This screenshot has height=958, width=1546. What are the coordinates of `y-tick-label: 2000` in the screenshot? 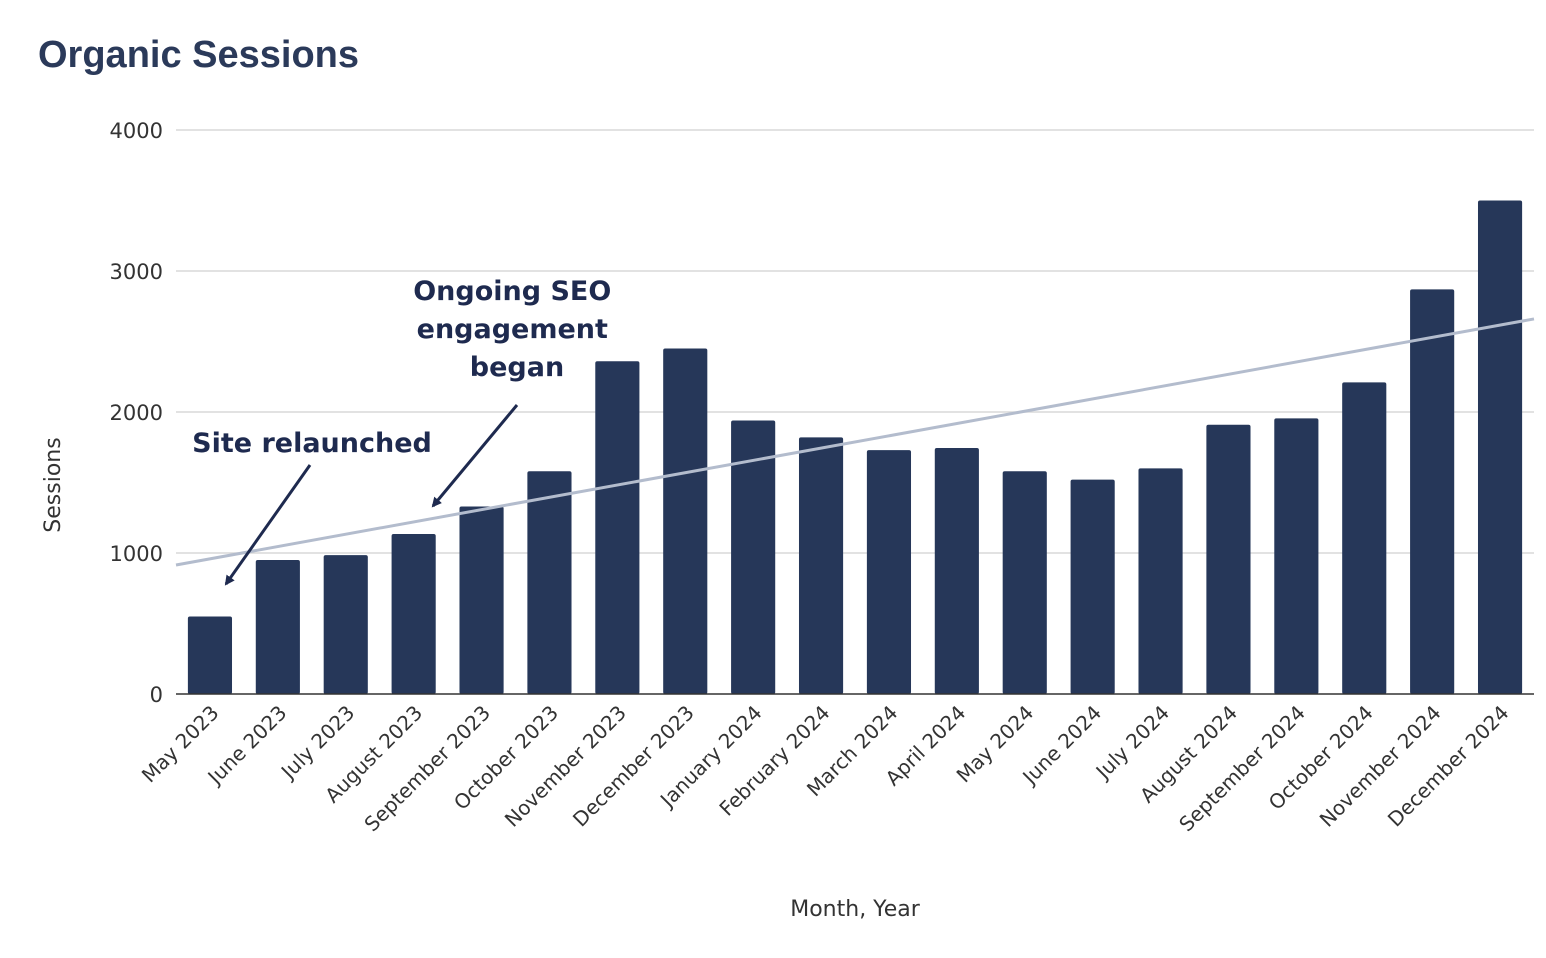 It's located at (136, 413).